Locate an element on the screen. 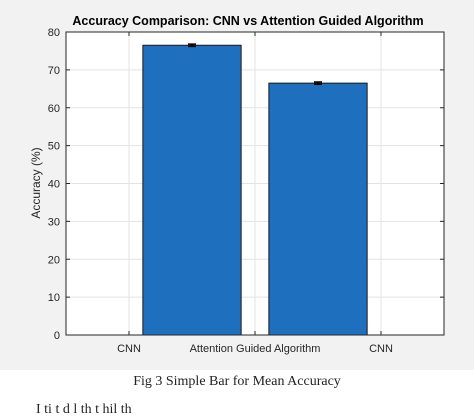 The image size is (474, 418). y-tick-label: 20 is located at coordinates (54, 260).